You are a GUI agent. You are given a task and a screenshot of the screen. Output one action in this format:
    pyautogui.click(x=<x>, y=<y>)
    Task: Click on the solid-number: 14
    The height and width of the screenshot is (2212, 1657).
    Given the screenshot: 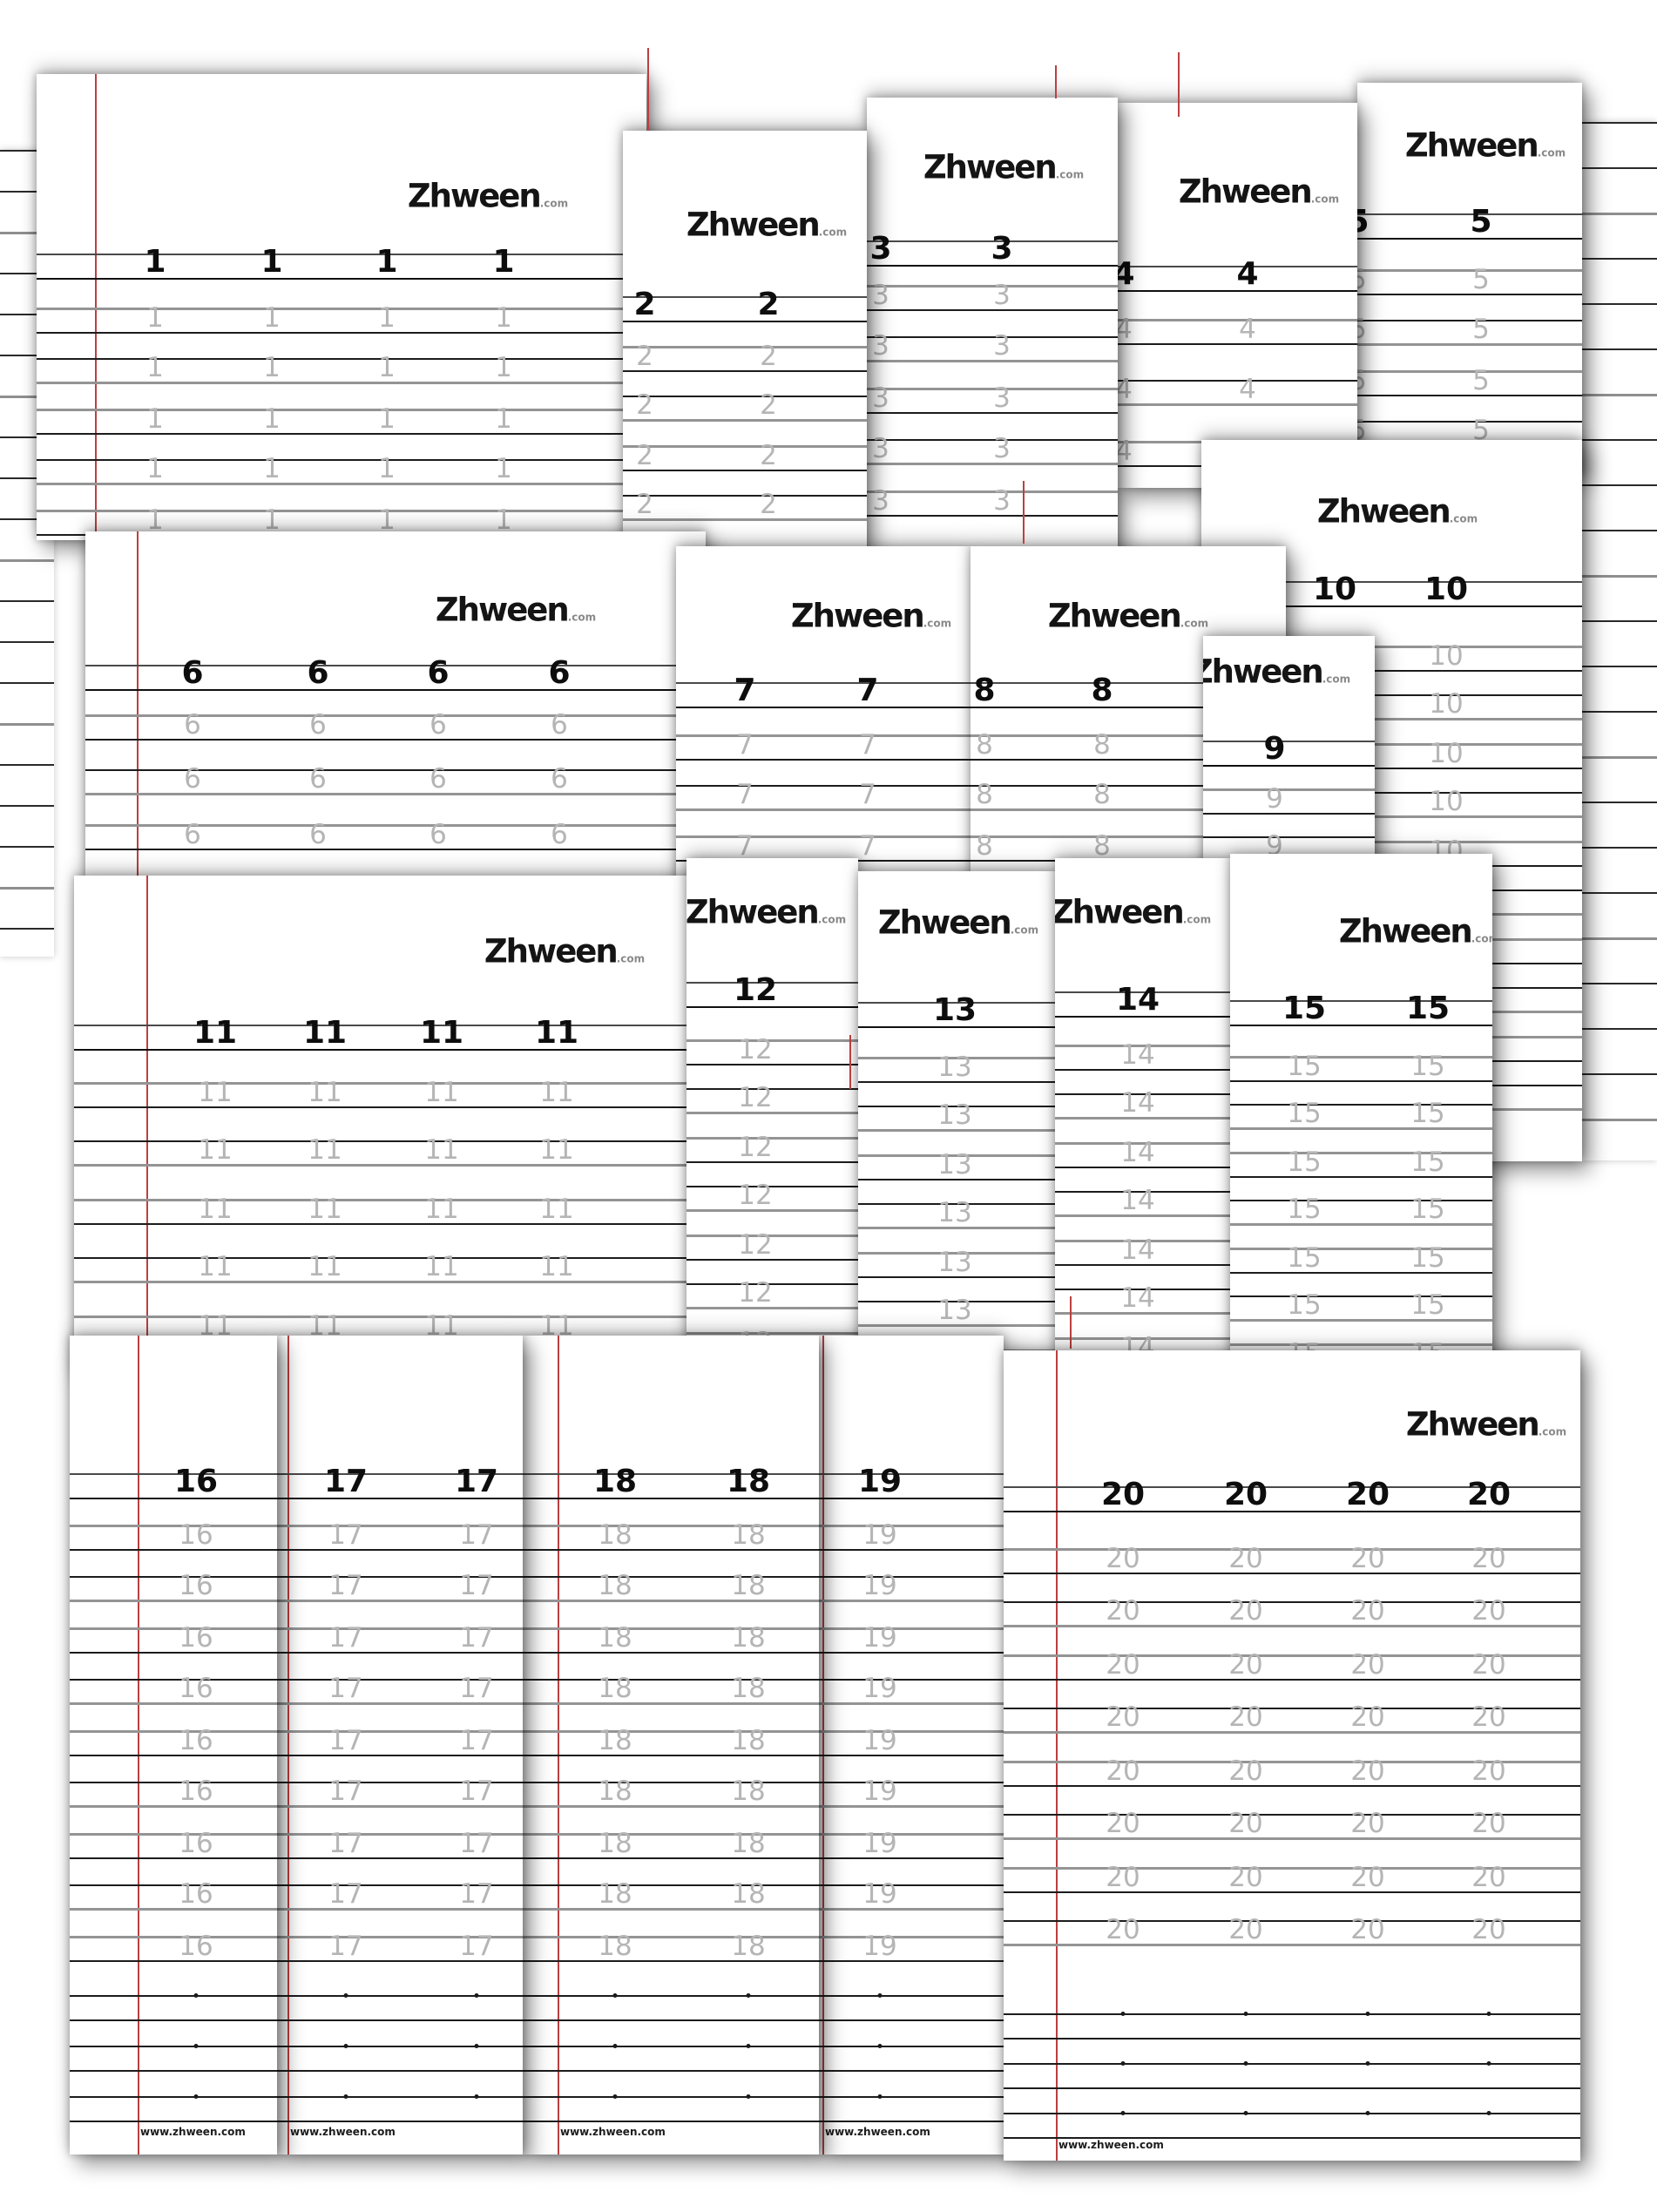 What is the action you would take?
    pyautogui.click(x=1138, y=1000)
    